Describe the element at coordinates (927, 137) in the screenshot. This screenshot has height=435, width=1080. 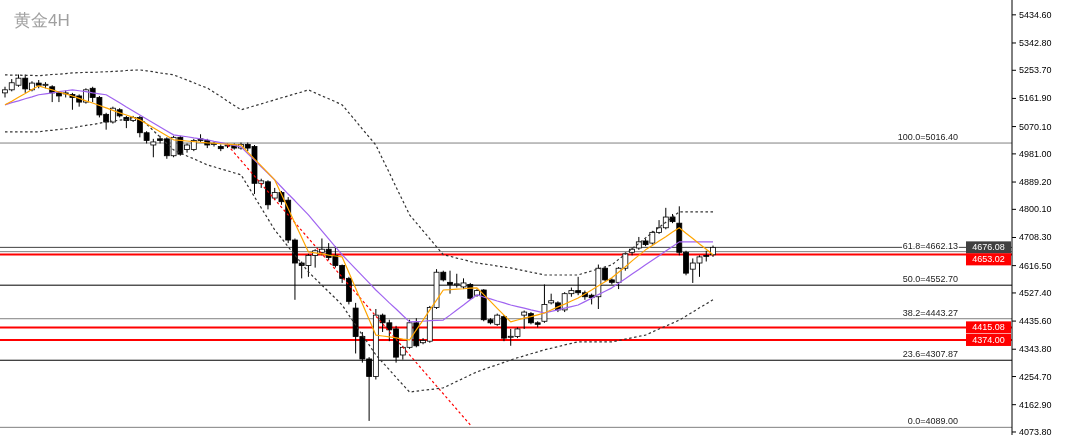
I see `ref-line-label: 100.0=5016.40` at that location.